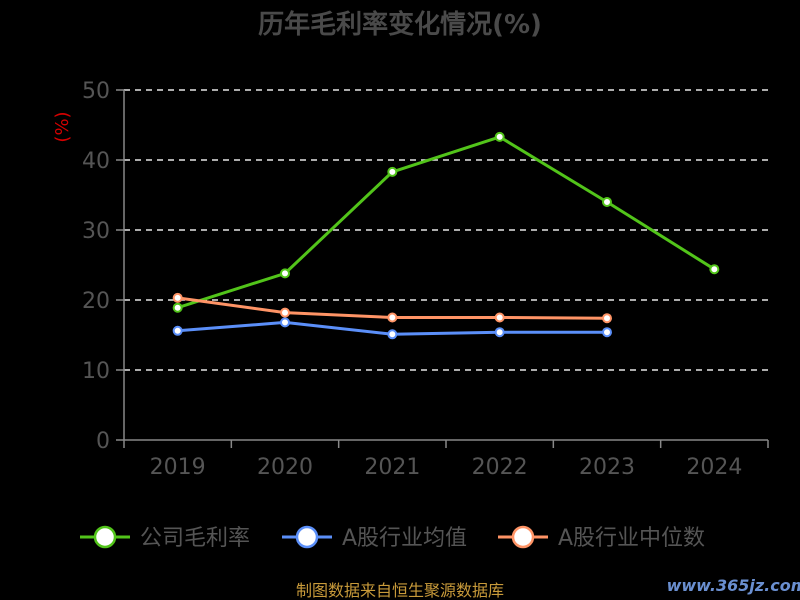 Image resolution: width=800 pixels, height=600 pixels. I want to click on legend-label: A股行业均值, so click(404, 538).